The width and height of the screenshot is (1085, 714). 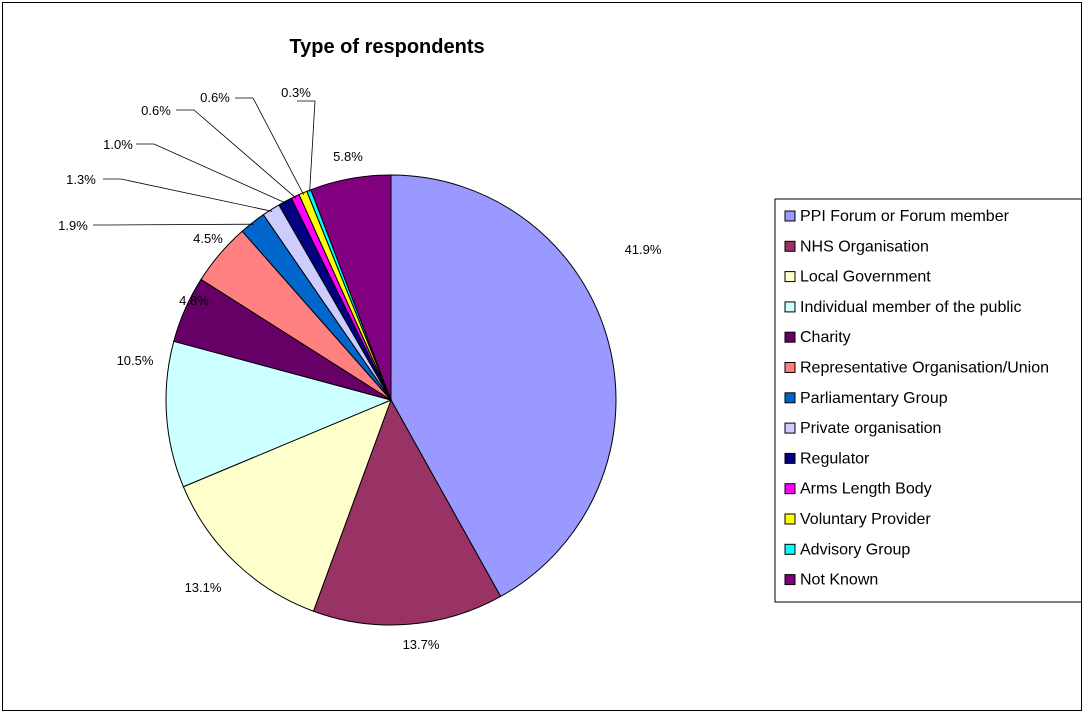 What do you see at coordinates (296, 92) in the screenshot?
I see `data-label: 0.3%` at bounding box center [296, 92].